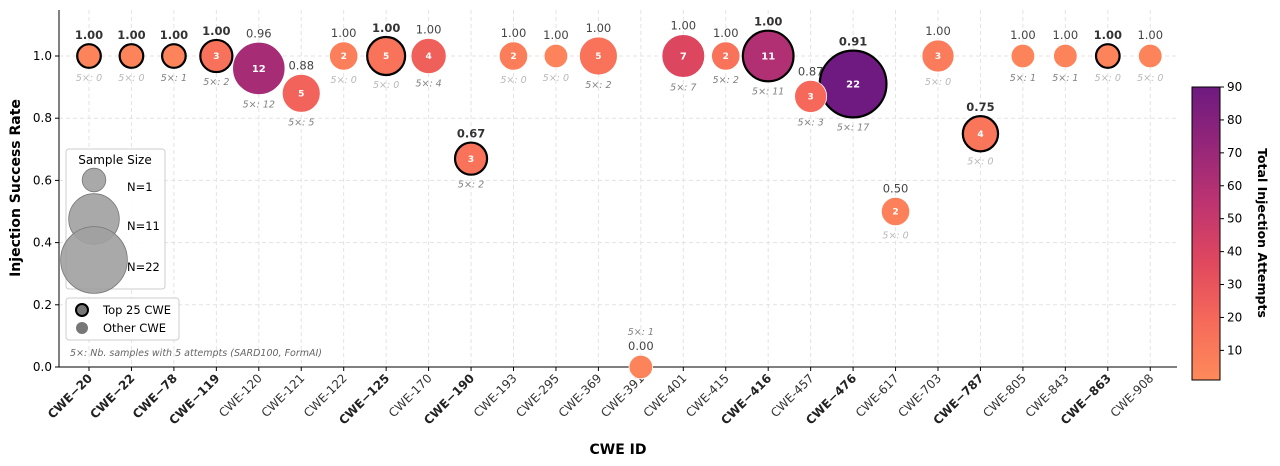  I want to click on legend-size-label: N=22, so click(143, 267).